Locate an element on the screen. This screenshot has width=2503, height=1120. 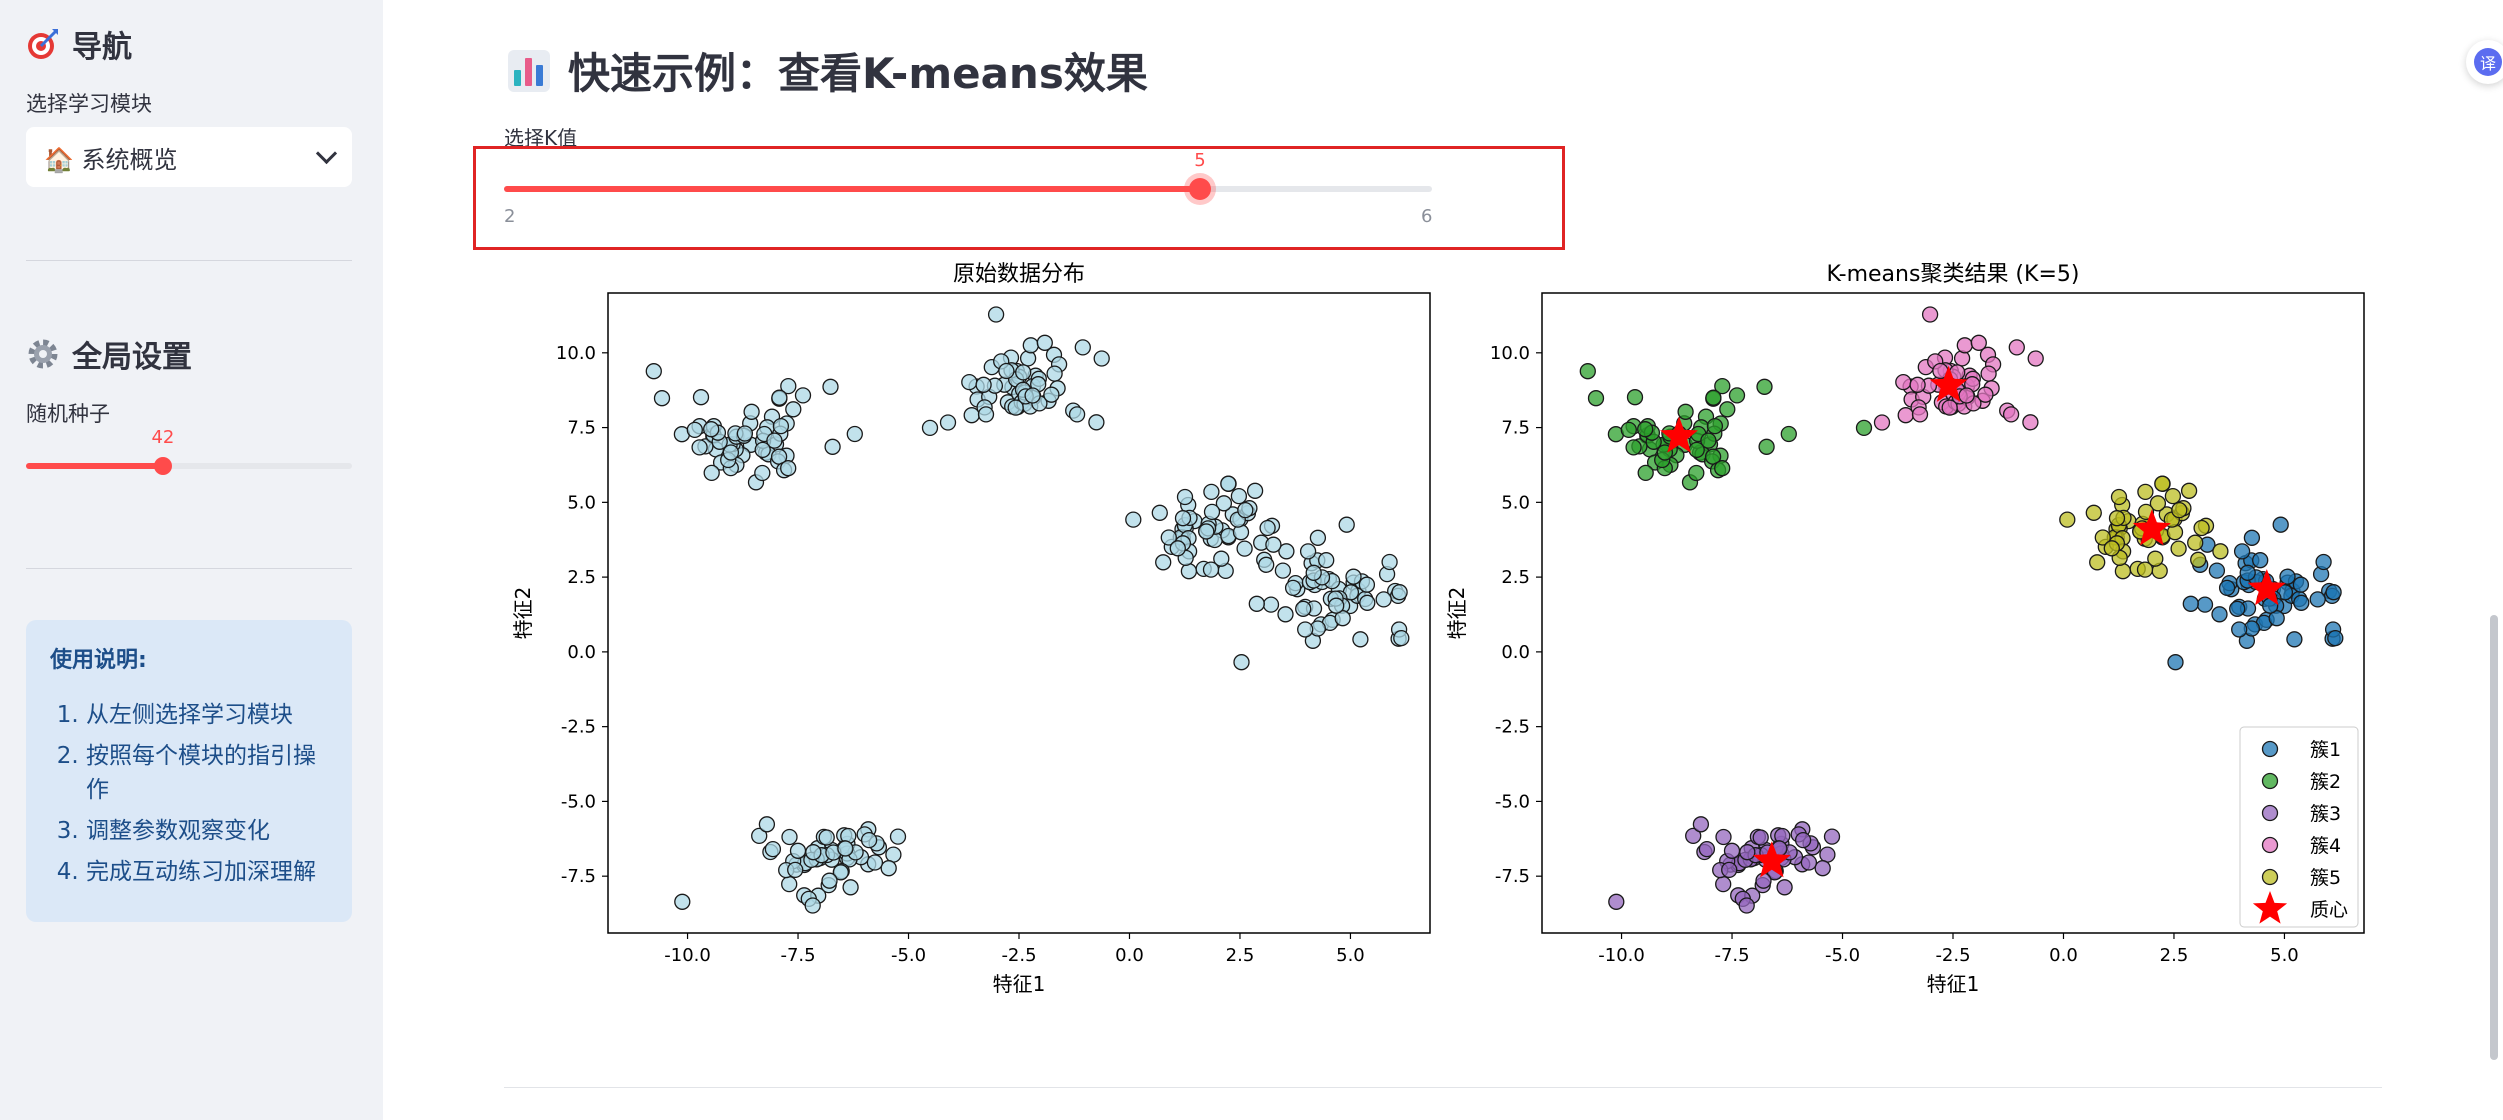
k-value: 5 is located at coordinates (1200, 160).